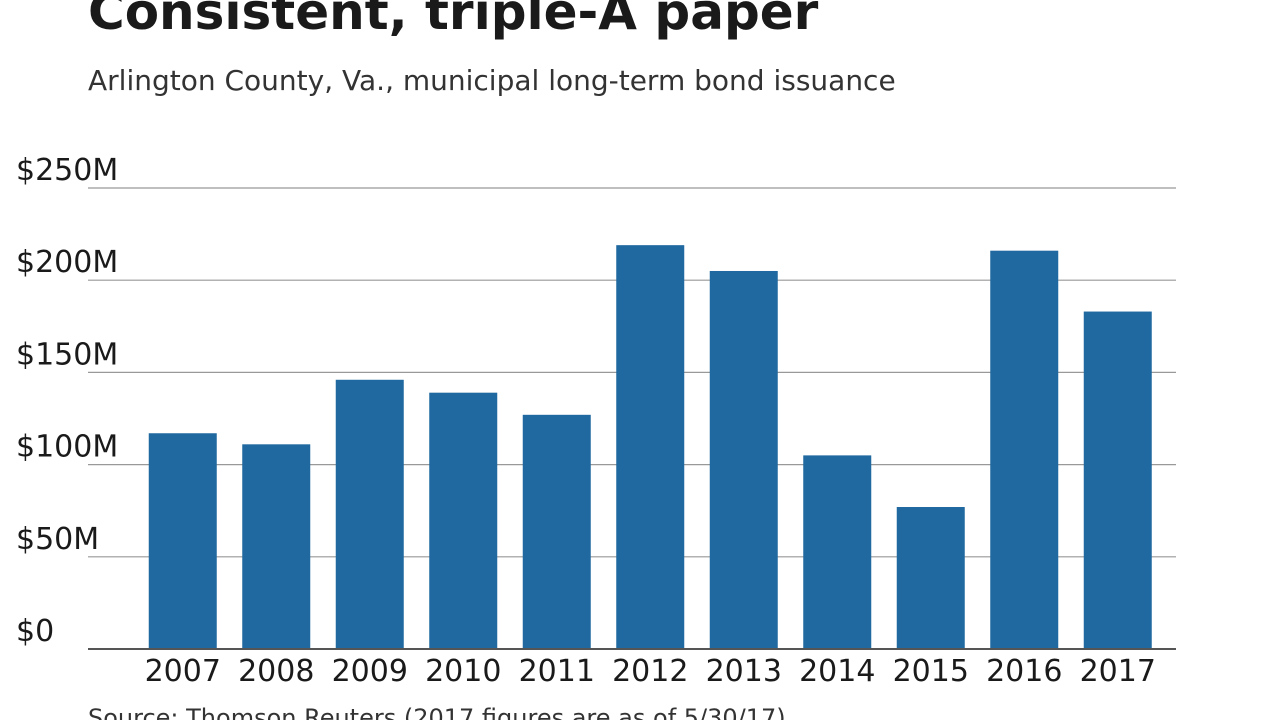  I want to click on bar-2009, so click(369, 514).